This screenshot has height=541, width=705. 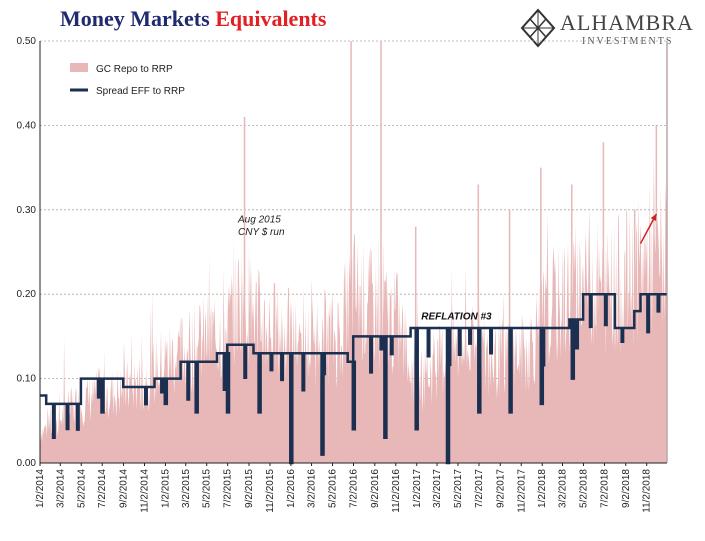 I want to click on legend-swatch-gc-repo, so click(x=79, y=67).